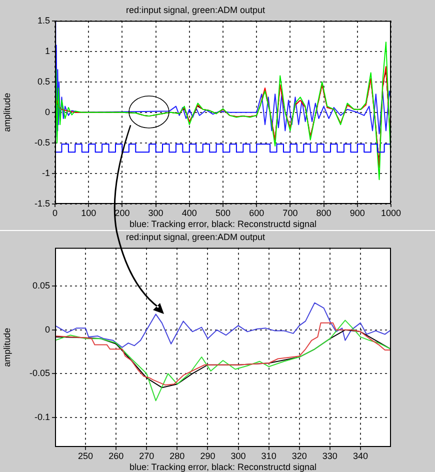 Image resolution: width=435 pixels, height=472 pixels. I want to click on x-tick-label: 330, so click(330, 455).